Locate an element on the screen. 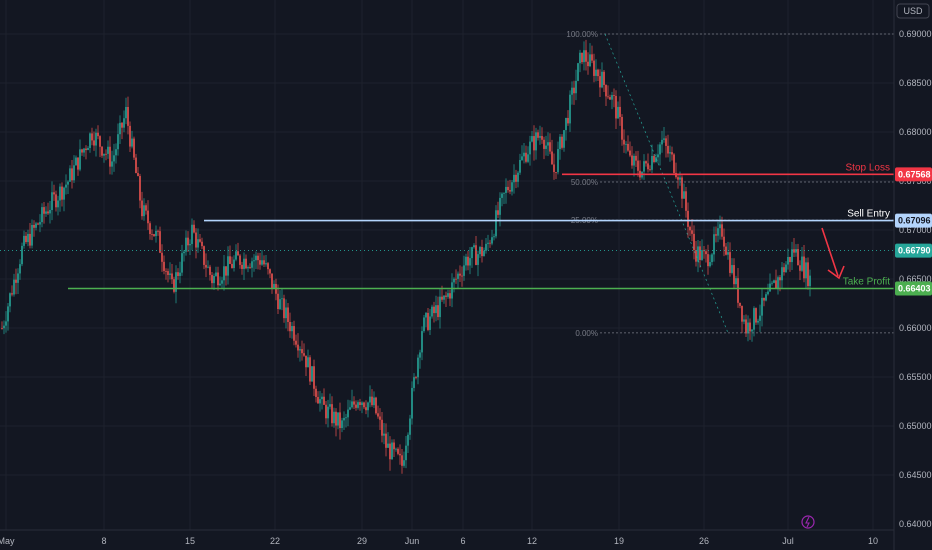 The width and height of the screenshot is (932, 550). x-tick-label: 12 is located at coordinates (532, 541).